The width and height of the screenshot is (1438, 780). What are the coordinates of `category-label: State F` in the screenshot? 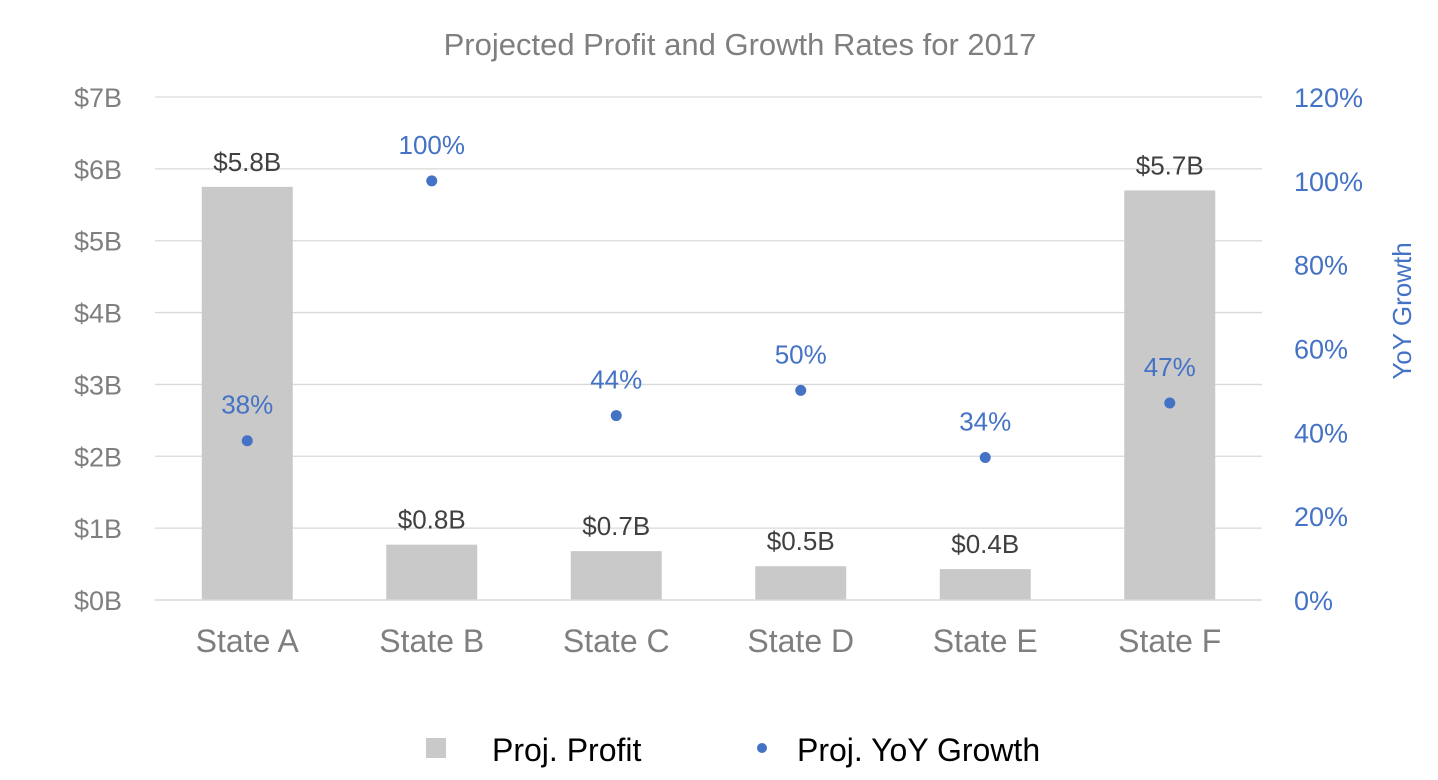 It's located at (1169, 641).